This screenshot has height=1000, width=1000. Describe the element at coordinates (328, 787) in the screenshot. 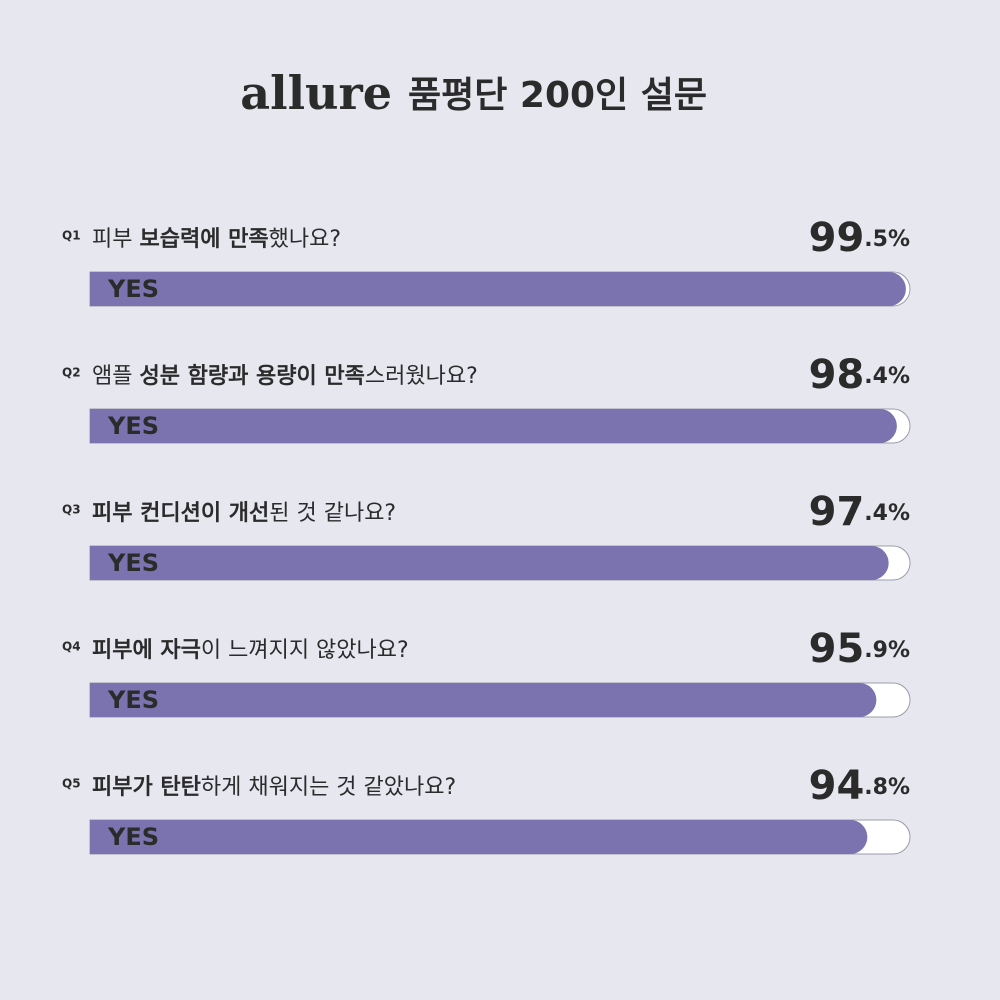

I see `question-run: 하게 채워지는 것 같았나요?` at that location.